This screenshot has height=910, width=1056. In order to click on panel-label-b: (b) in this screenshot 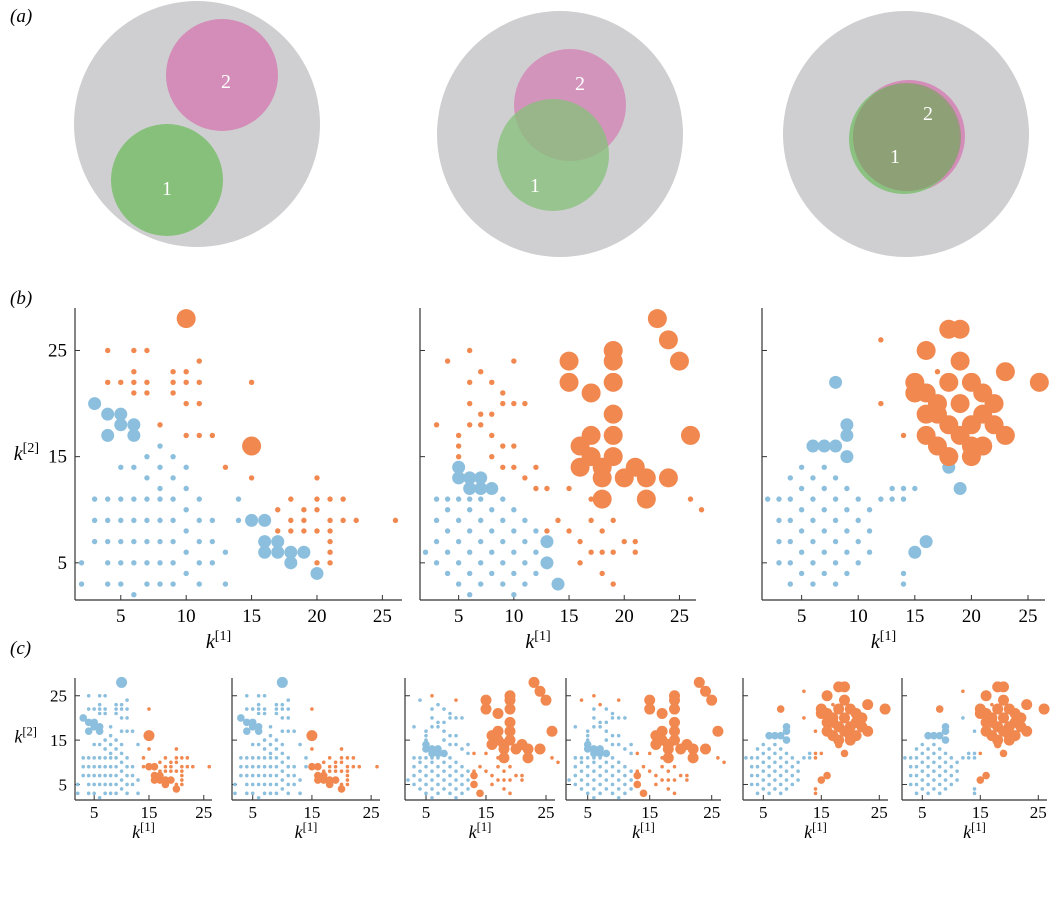, I will do `click(21, 298)`.